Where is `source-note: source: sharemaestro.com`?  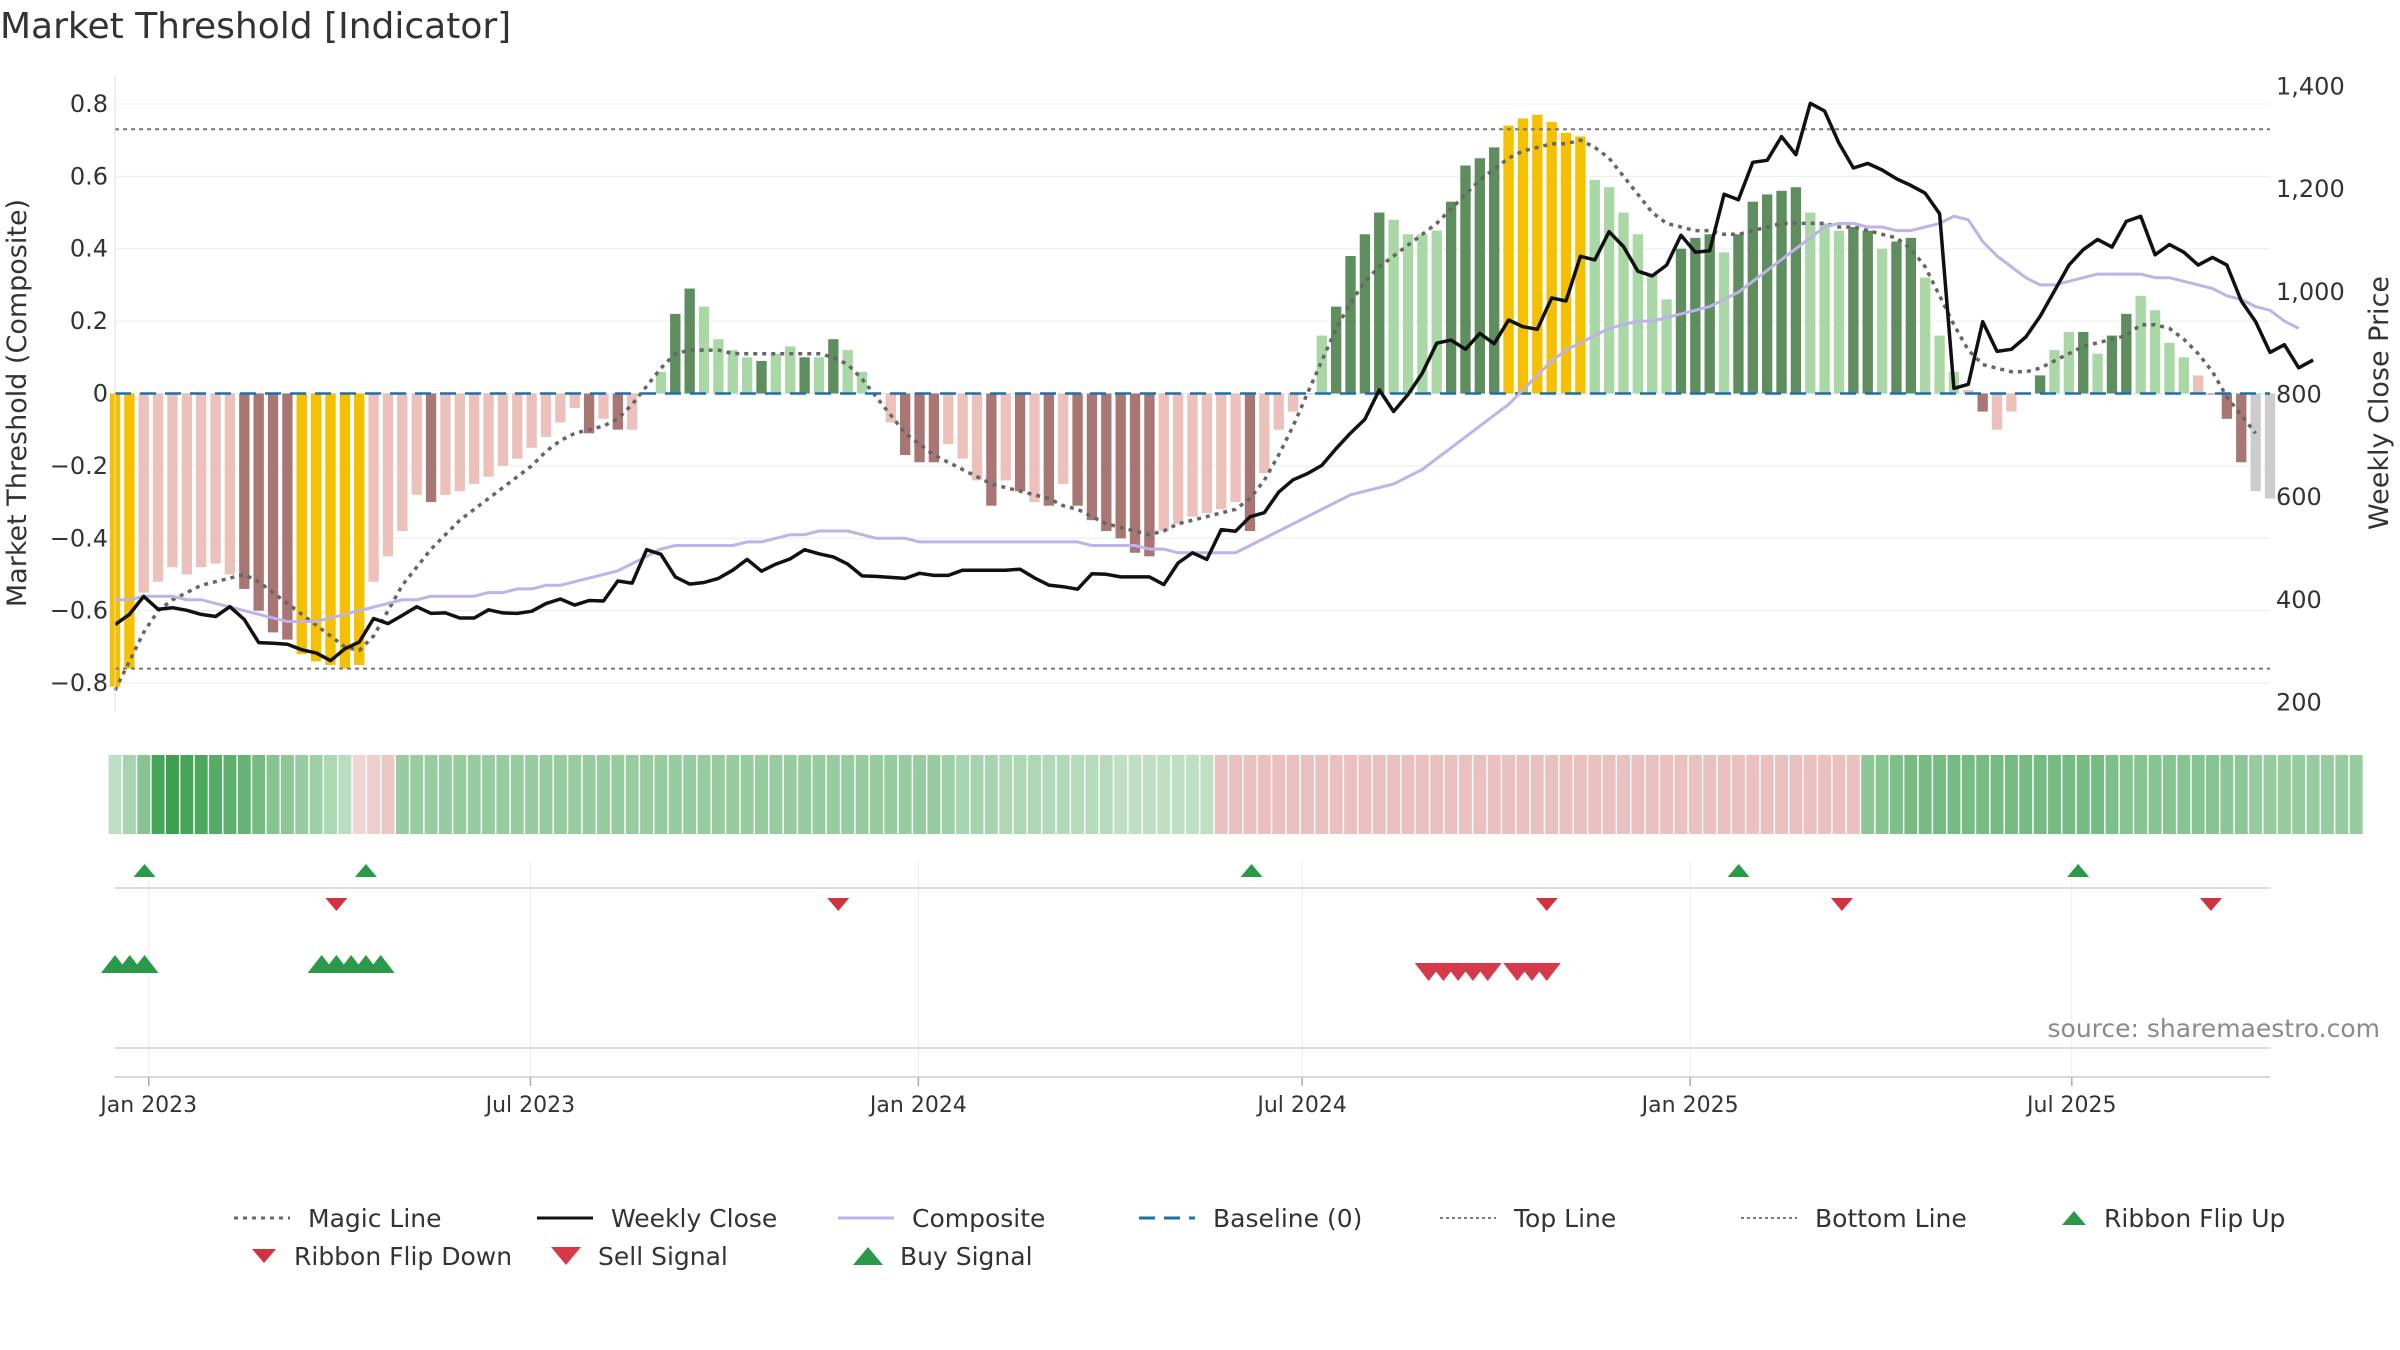
source-note: source: sharemaestro.com is located at coordinates (2214, 1028).